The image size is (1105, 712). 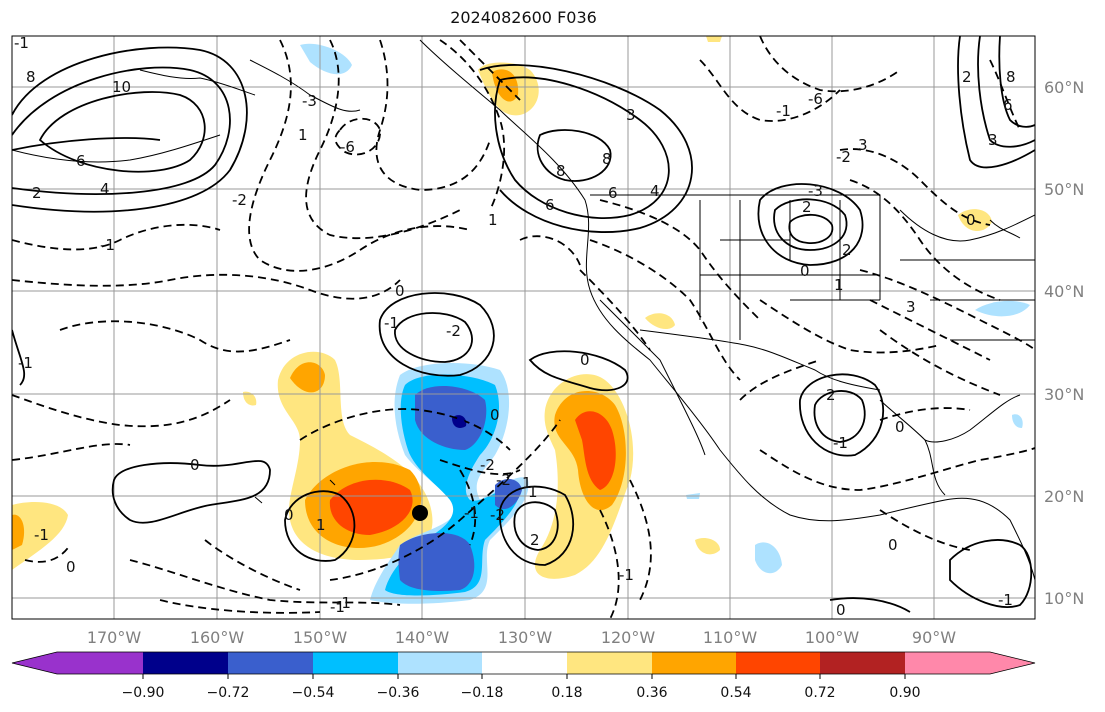 I want to click on minimum-anomaly-dot, so click(x=460, y=423).